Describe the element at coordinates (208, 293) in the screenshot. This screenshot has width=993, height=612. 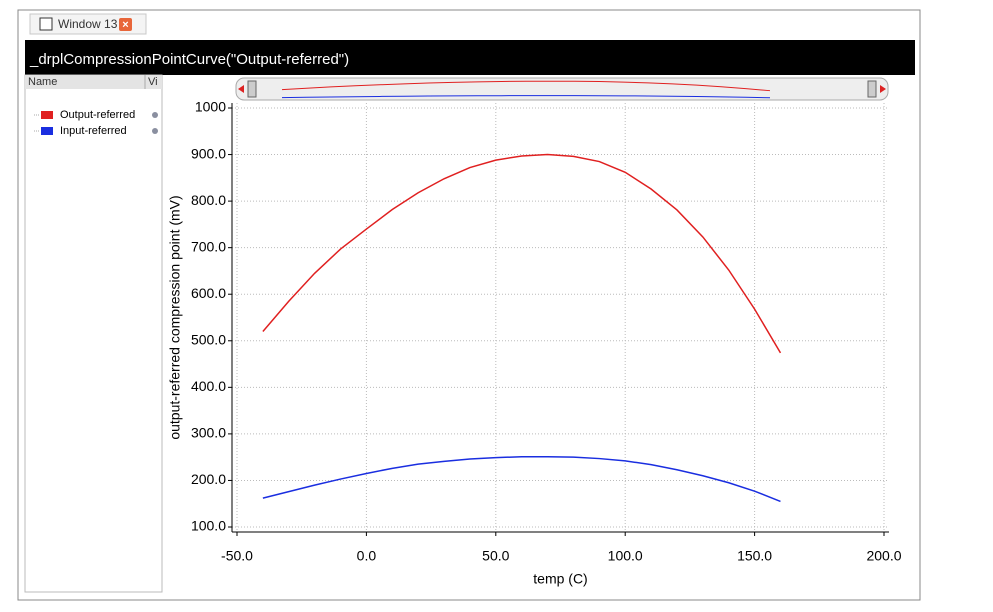
I see `y-tick-label: 600.0` at that location.